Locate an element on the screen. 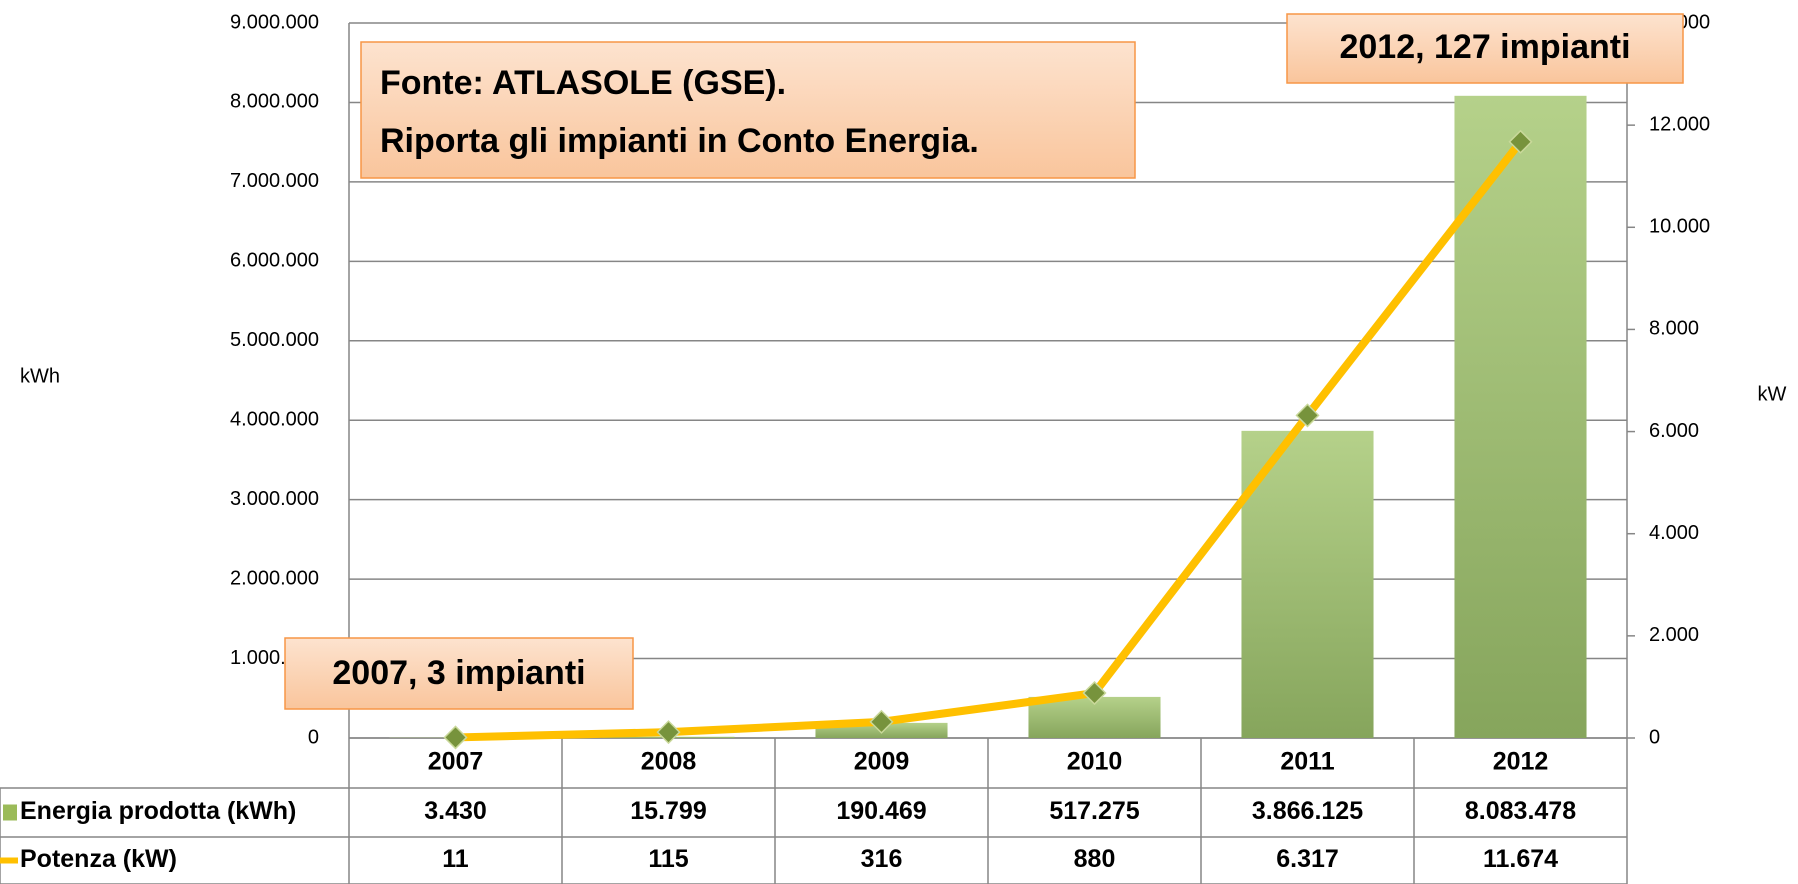 The image size is (1798, 884). table-value: 190.469 is located at coordinates (881, 811).